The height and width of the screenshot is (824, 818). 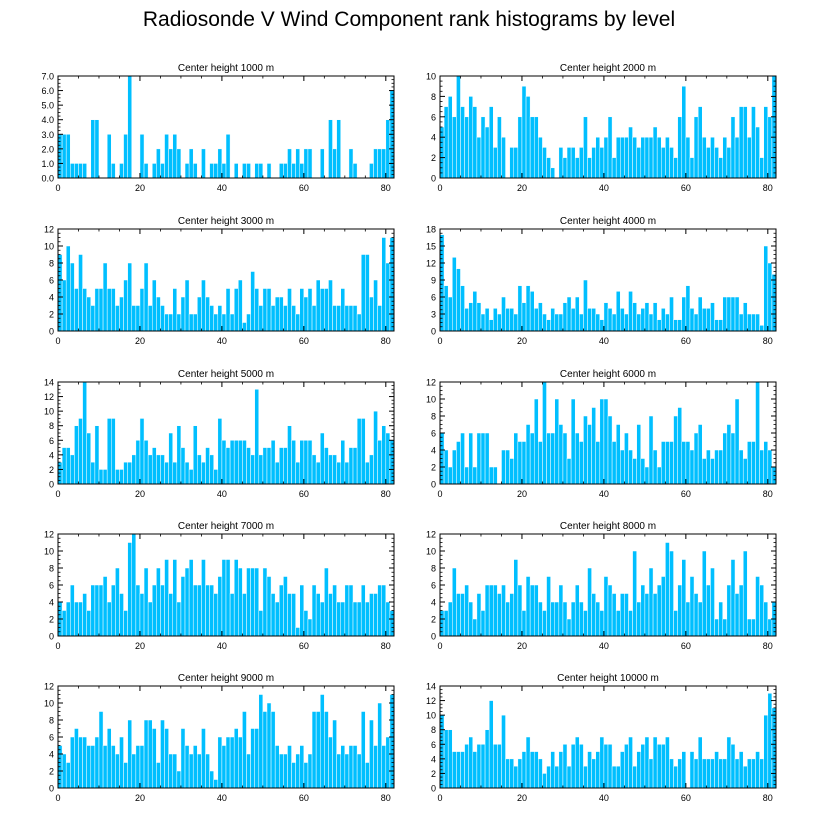 I want to click on x-tick-label: 40, so click(x=604, y=341).